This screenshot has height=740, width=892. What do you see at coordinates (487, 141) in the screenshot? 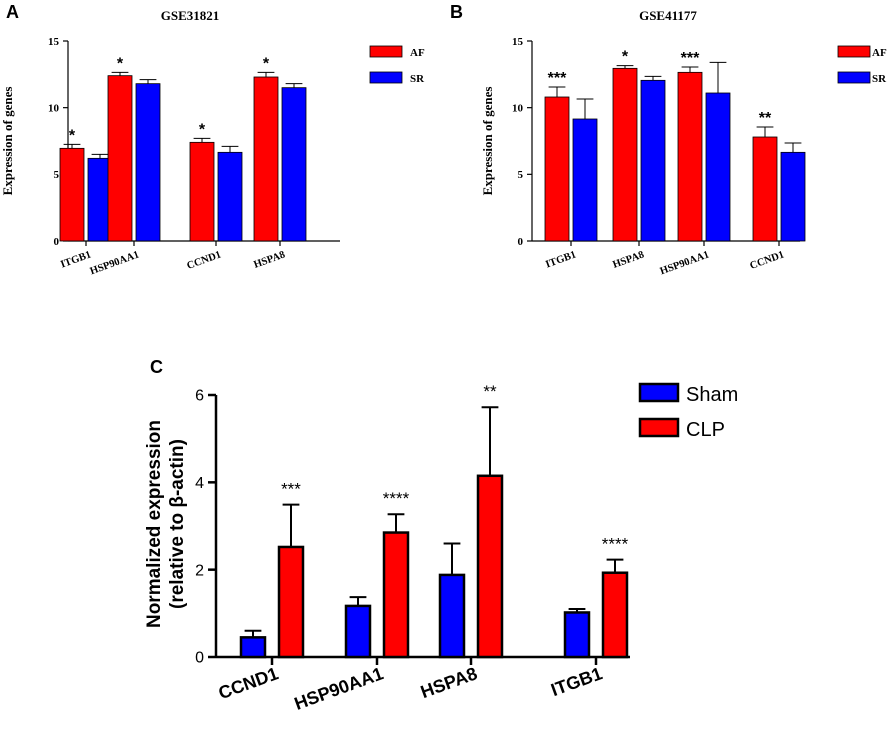
I see `panel-b-y-axis-label: Expression of genes` at bounding box center [487, 141].